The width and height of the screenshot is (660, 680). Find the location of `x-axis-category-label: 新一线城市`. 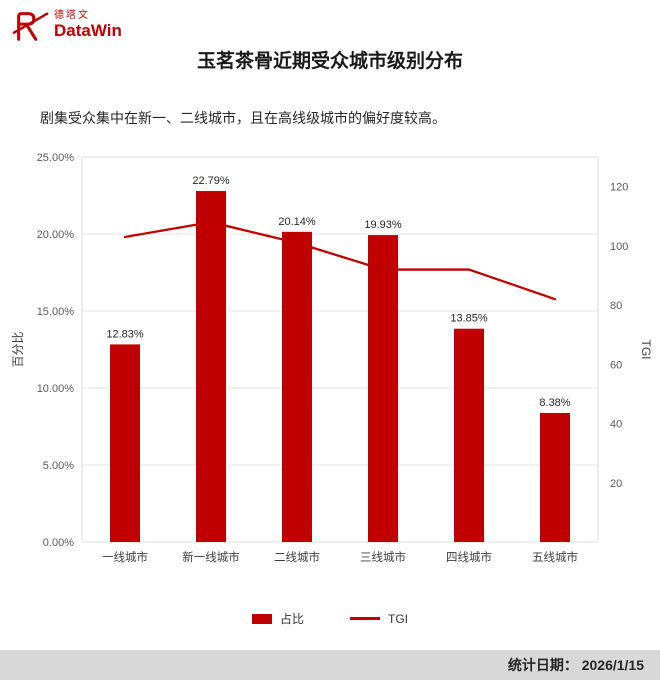

x-axis-category-label: 新一线城市 is located at coordinates (211, 557).